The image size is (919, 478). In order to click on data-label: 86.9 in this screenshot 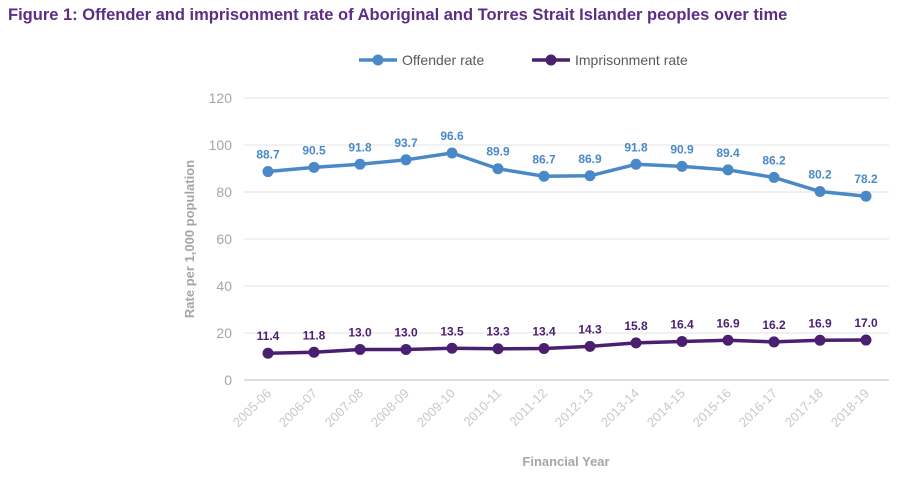, I will do `click(590, 159)`.